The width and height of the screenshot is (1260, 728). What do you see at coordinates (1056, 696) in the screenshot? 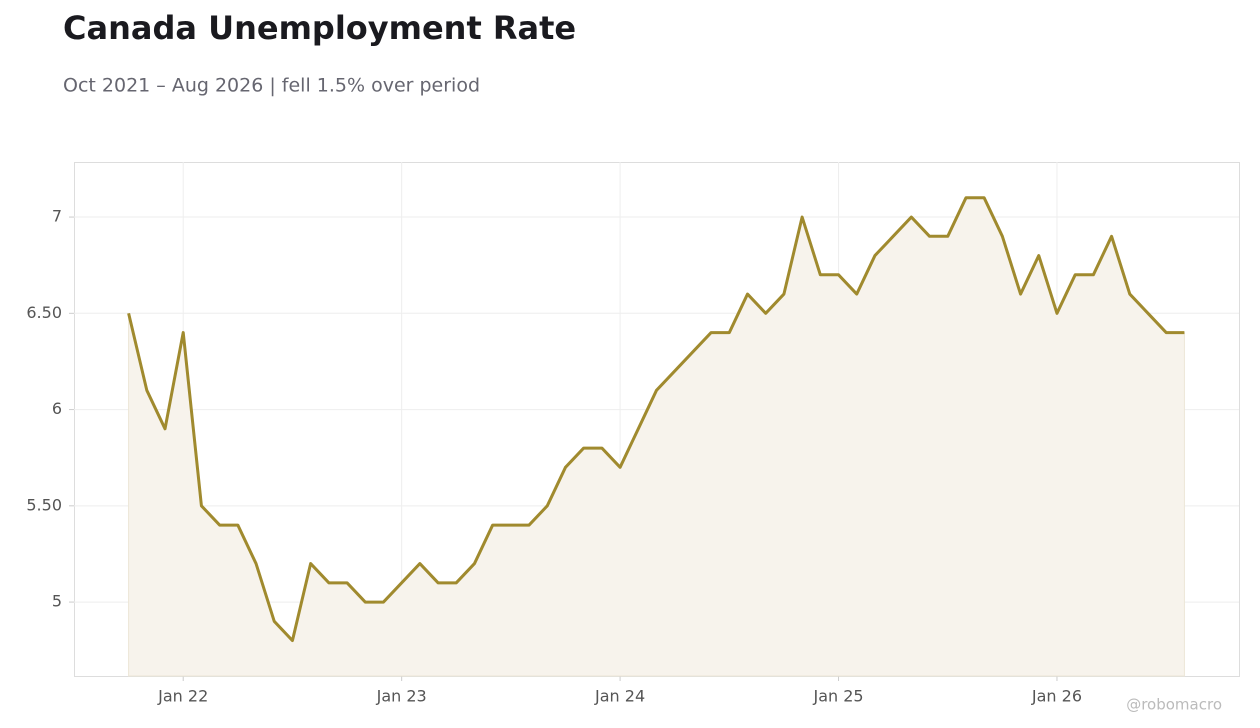
I see `x-tick-label: Jan 26` at bounding box center [1056, 696].